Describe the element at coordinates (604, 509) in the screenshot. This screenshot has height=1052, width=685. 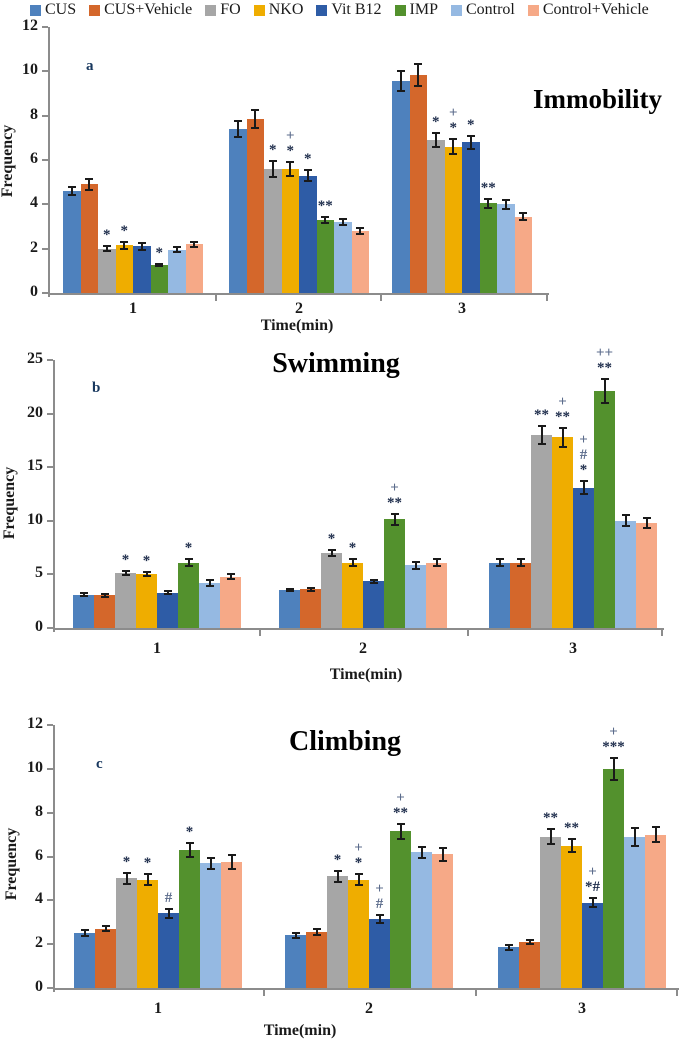
I see `bar-imp-t3` at that location.